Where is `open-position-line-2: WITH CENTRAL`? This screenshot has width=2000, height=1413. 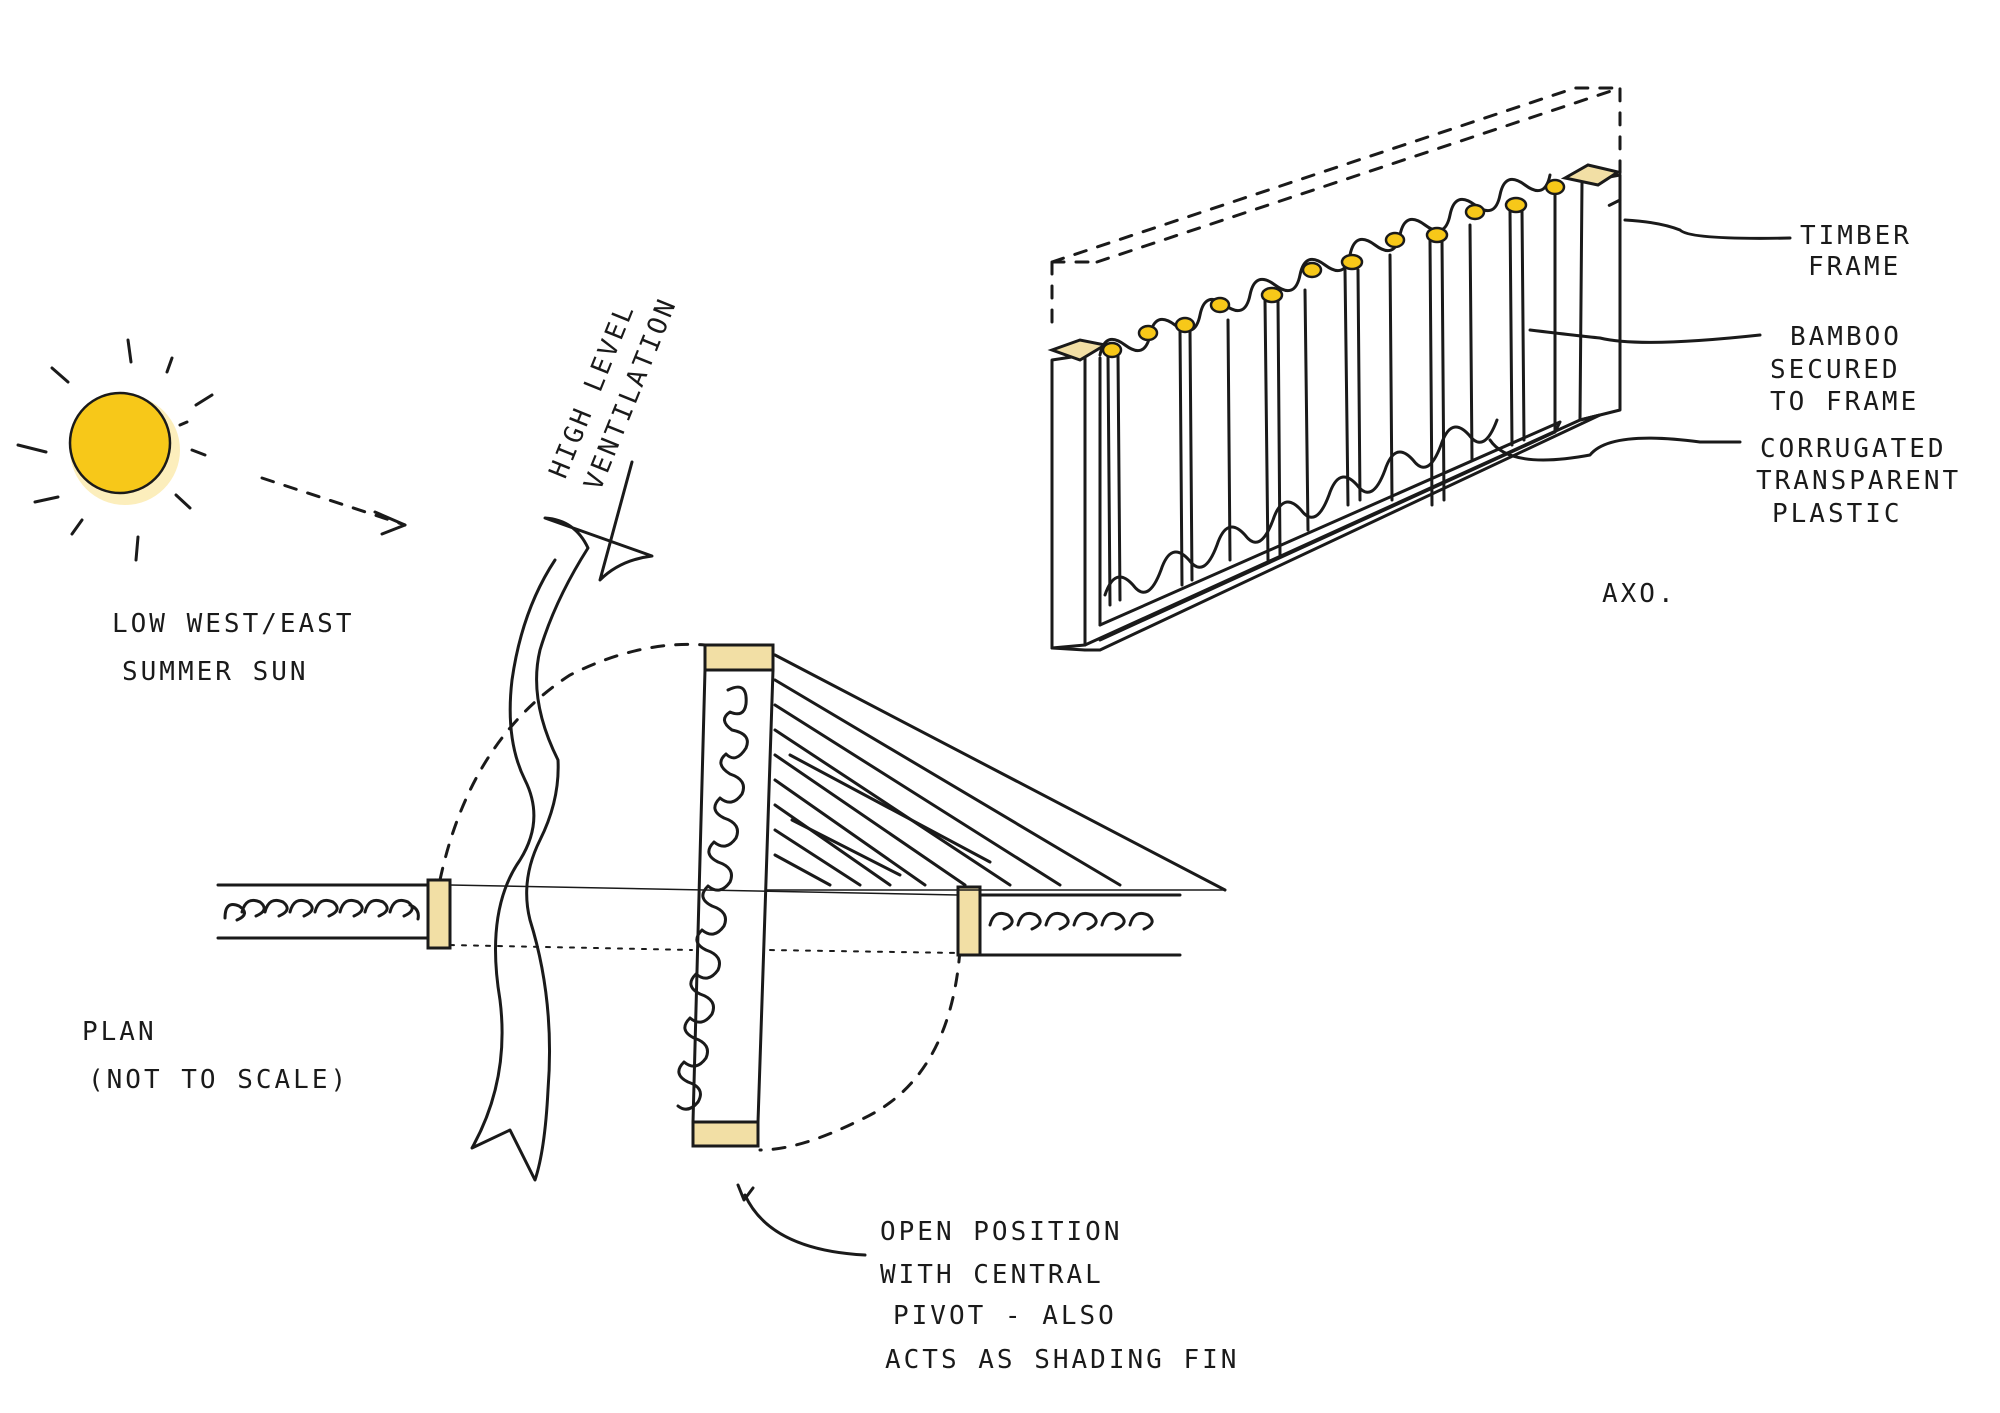 open-position-line-2: WITH CENTRAL is located at coordinates (992, 1275).